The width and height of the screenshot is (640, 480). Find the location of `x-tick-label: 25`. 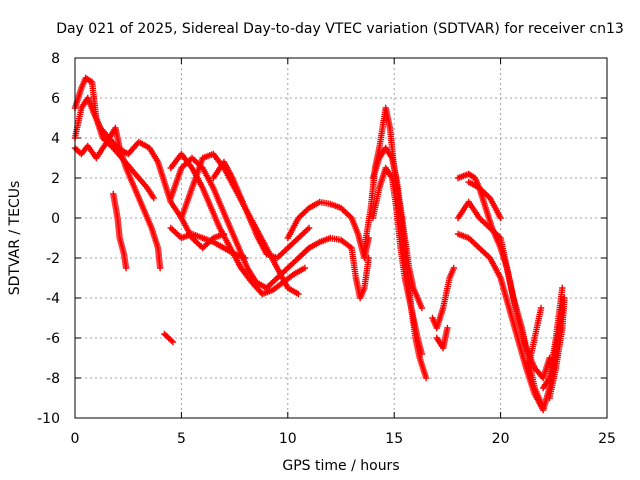

x-tick-label: 25 is located at coordinates (607, 439).